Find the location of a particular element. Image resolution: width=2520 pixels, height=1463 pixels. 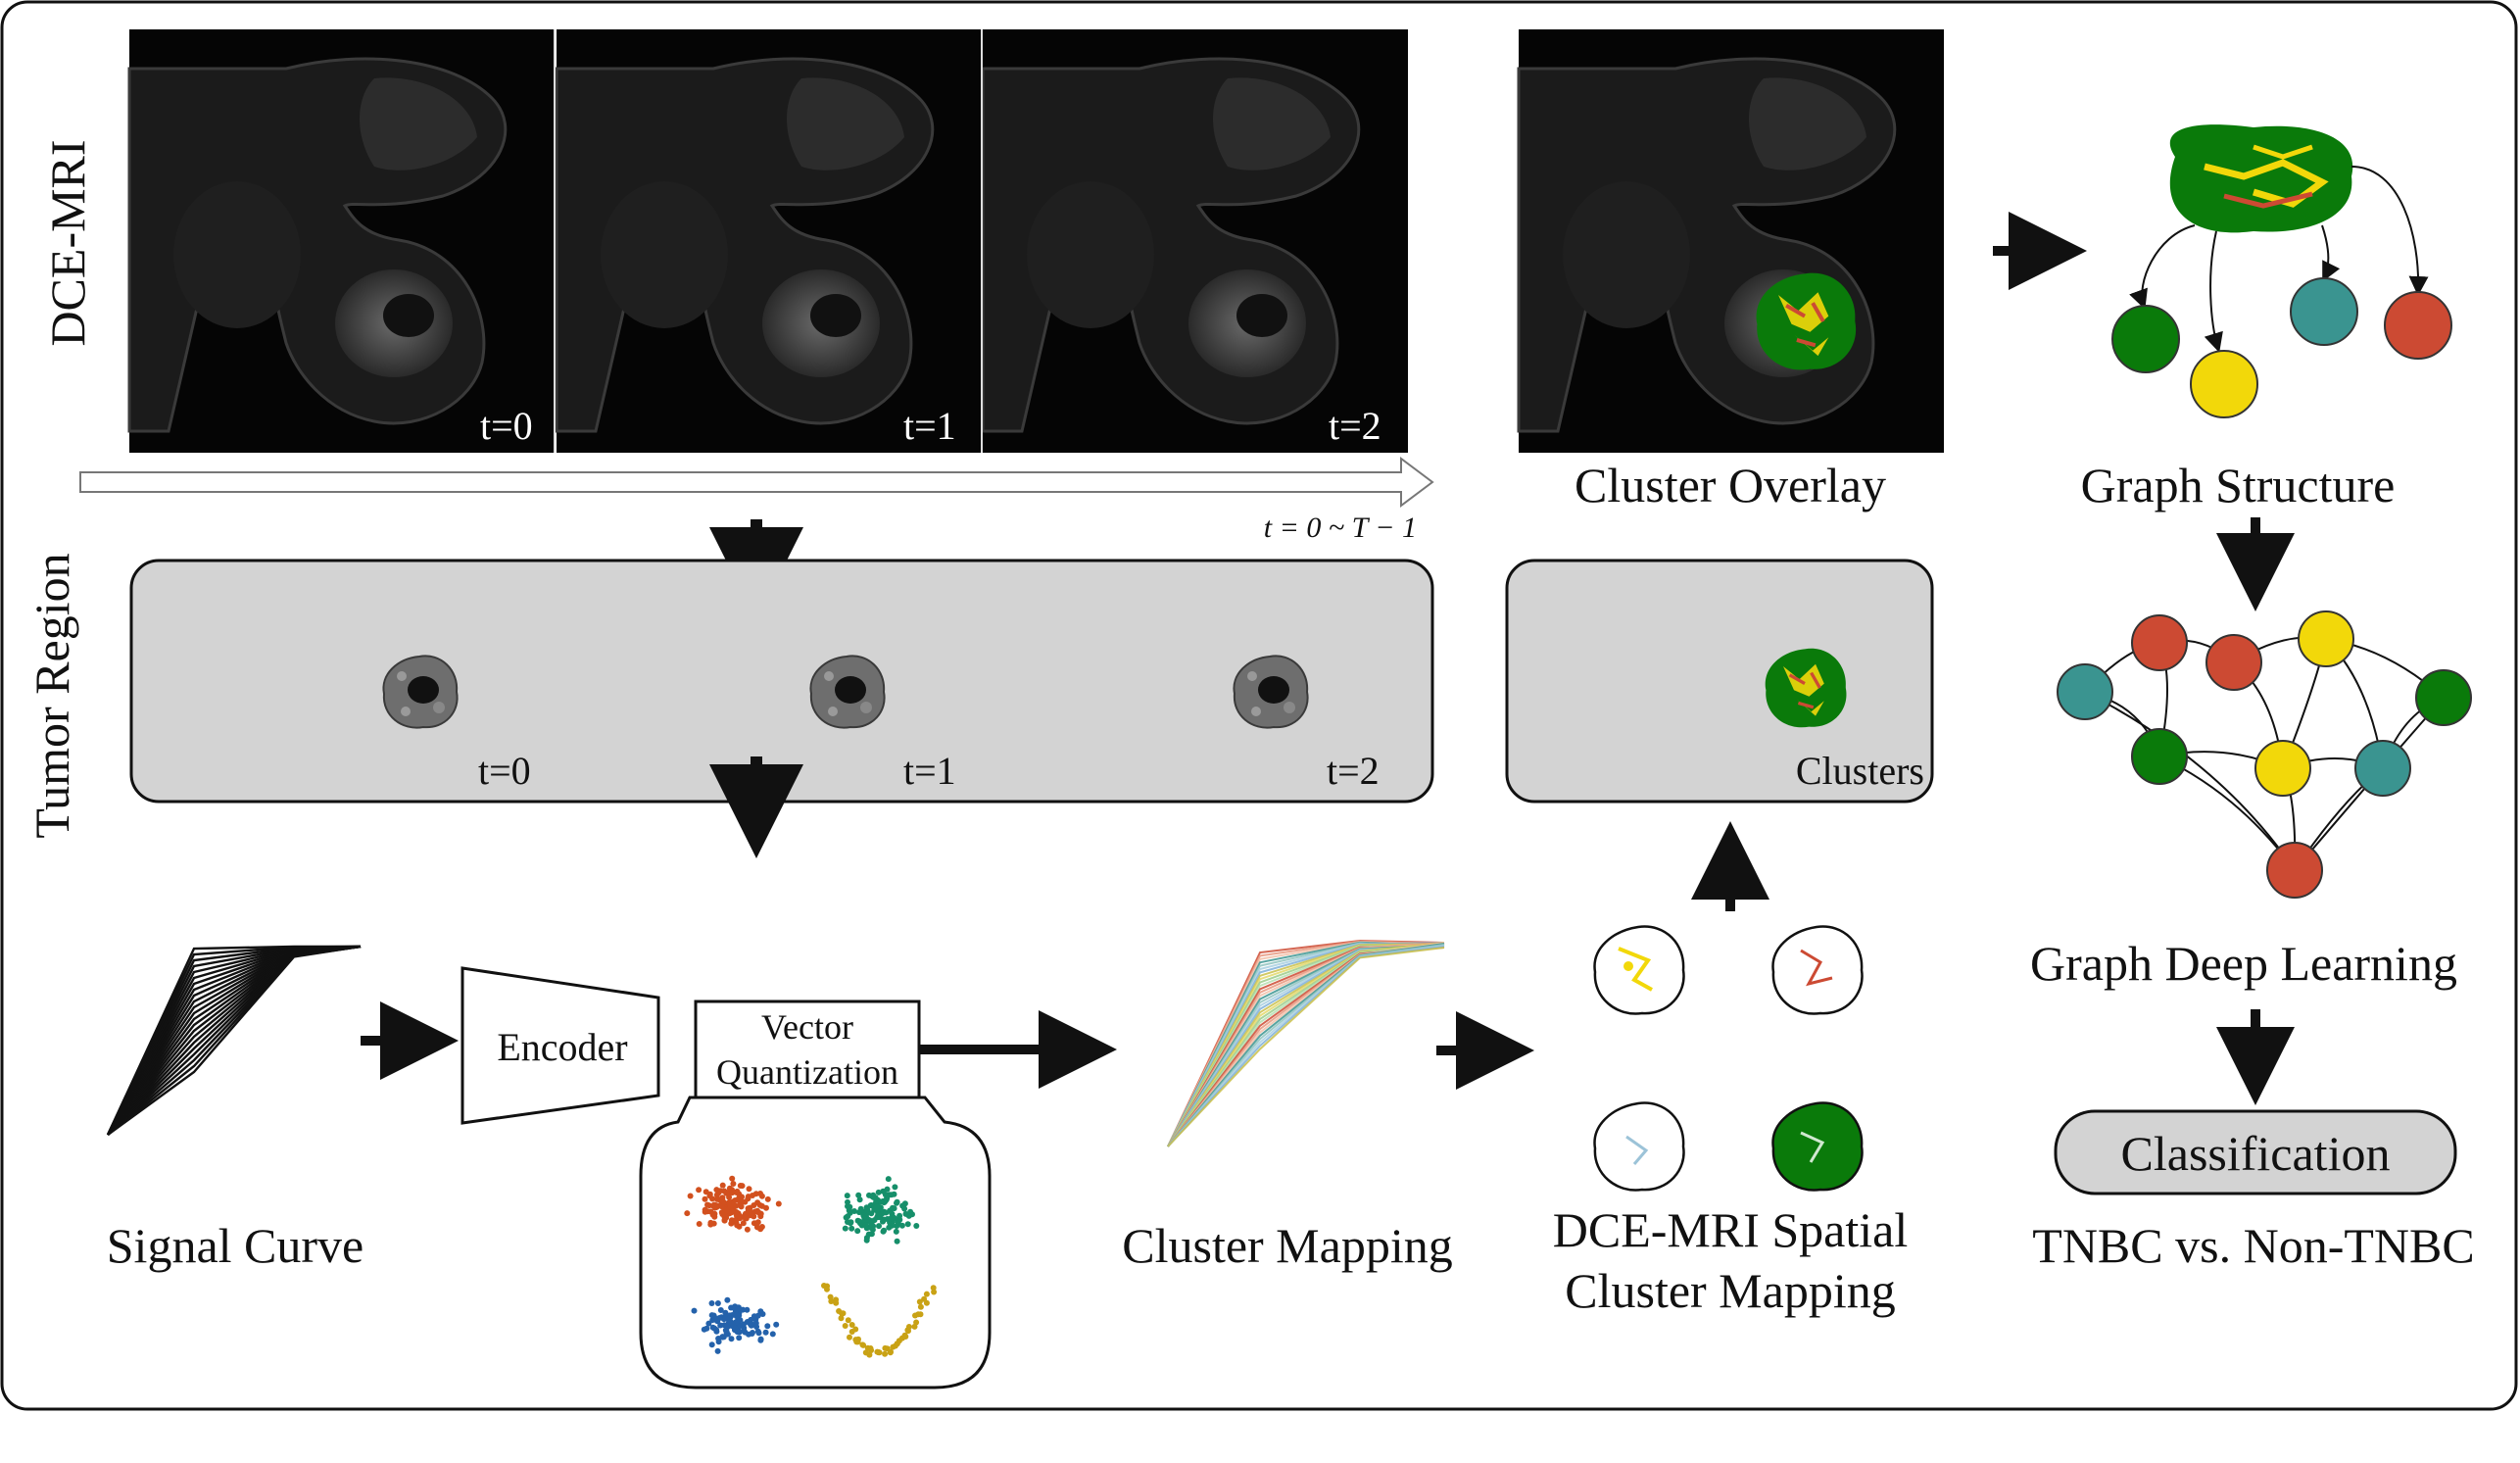

clusters-panel is located at coordinates (1719, 681).